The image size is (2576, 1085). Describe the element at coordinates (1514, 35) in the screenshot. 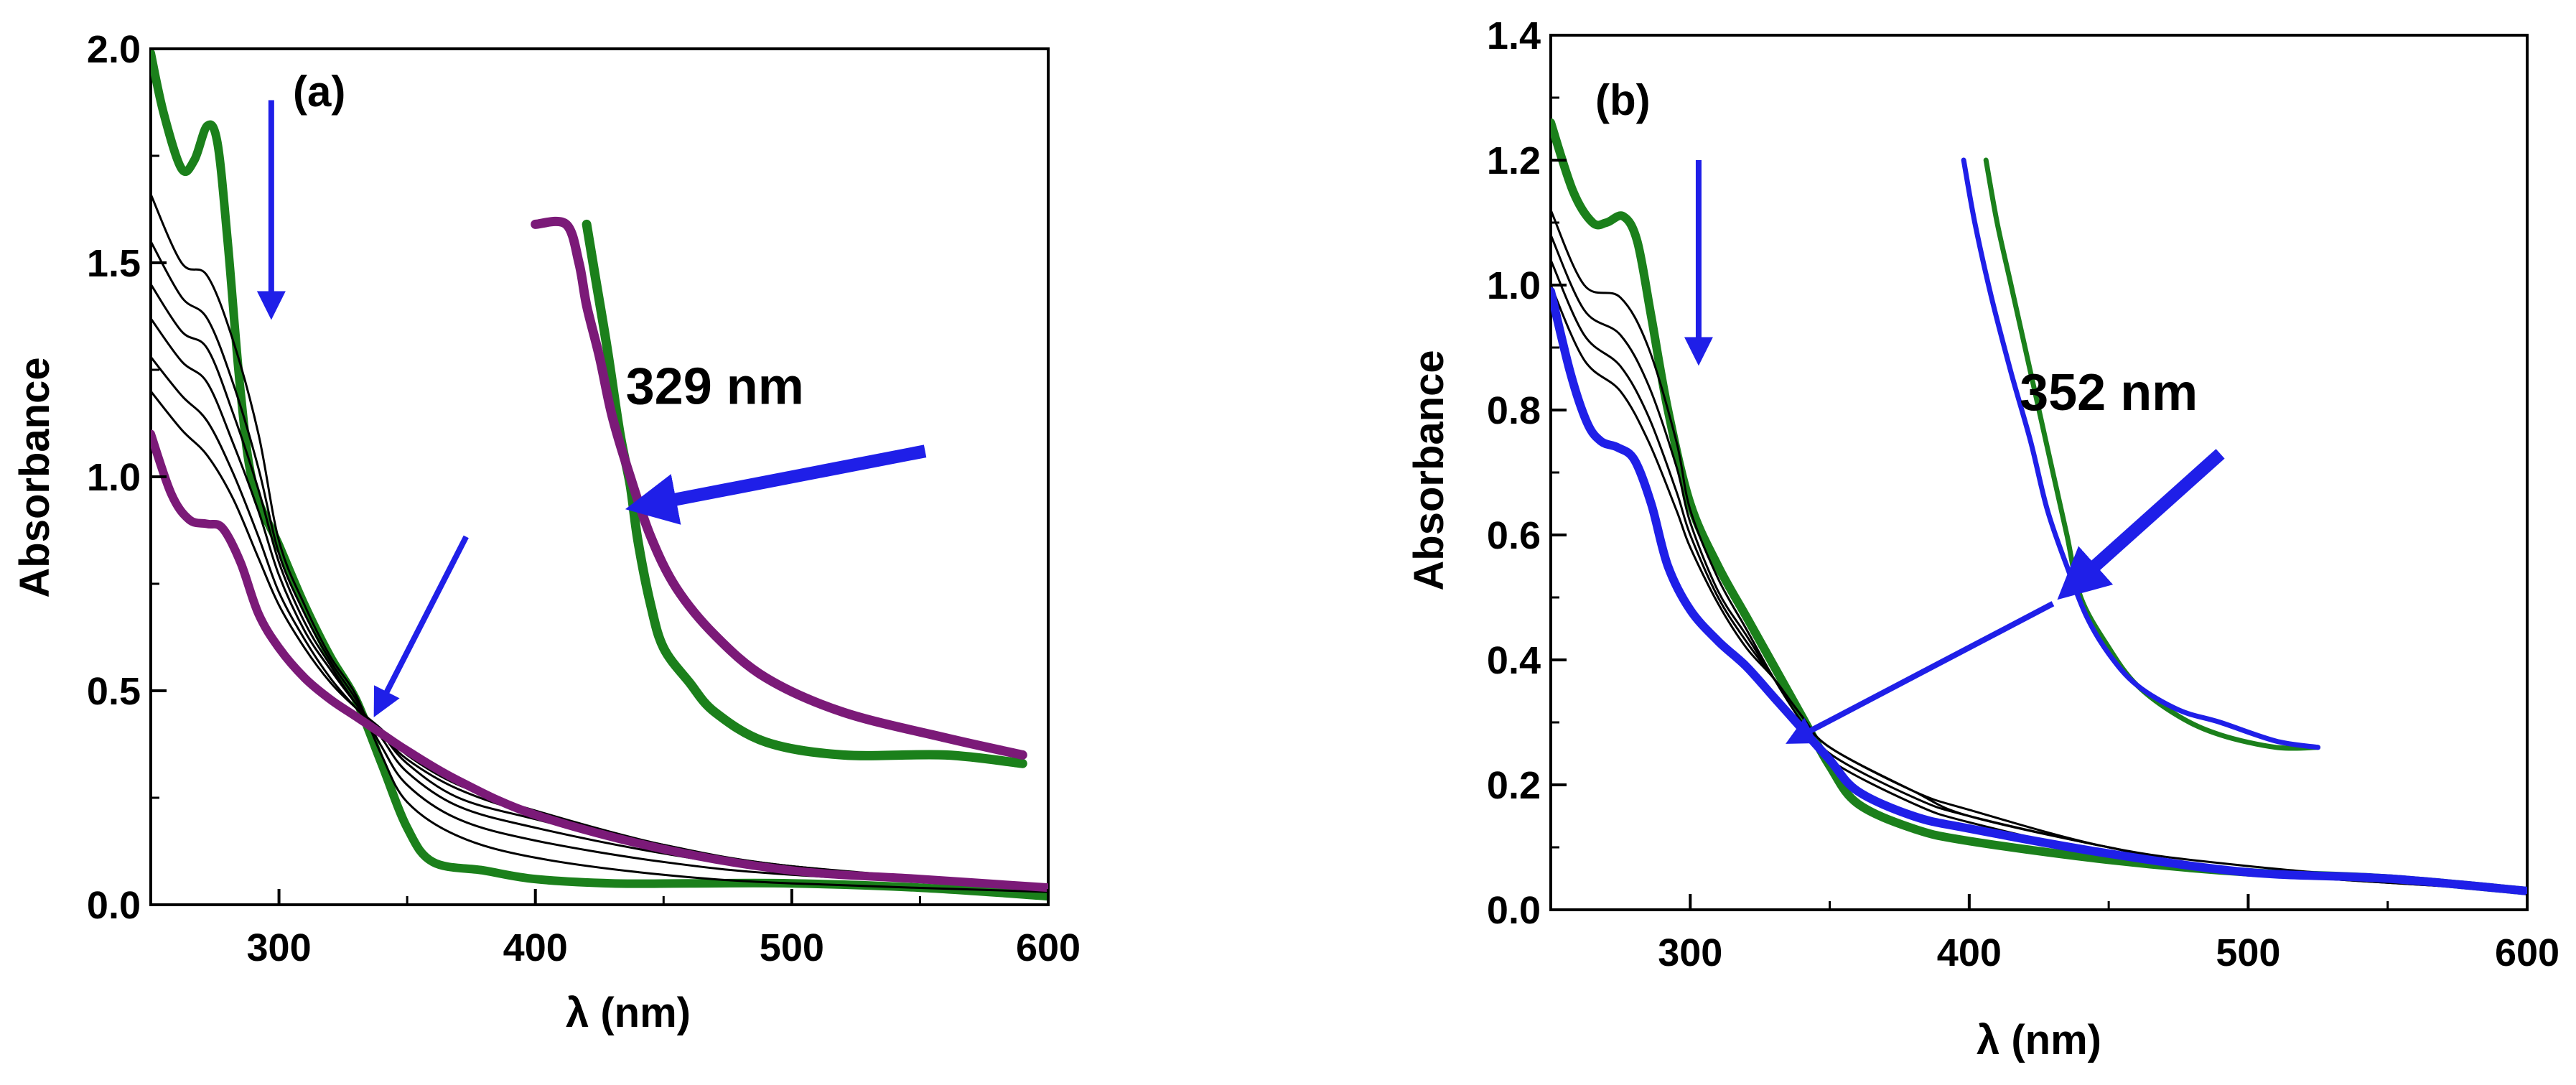

I see `y-tick-label-b: 1.4` at that location.